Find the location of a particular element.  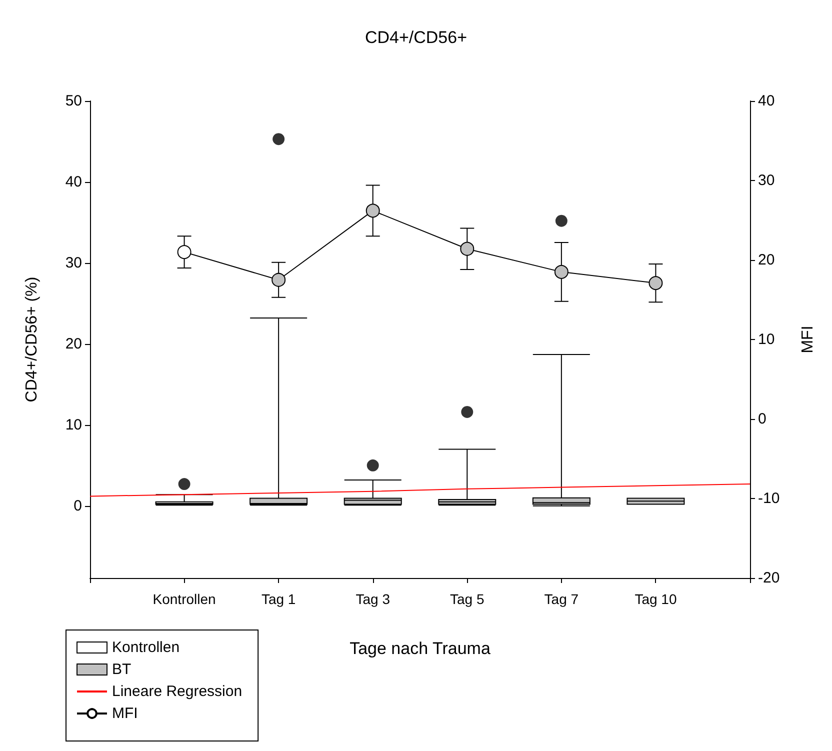

y2-axis-title: MFI is located at coordinates (808, 340).